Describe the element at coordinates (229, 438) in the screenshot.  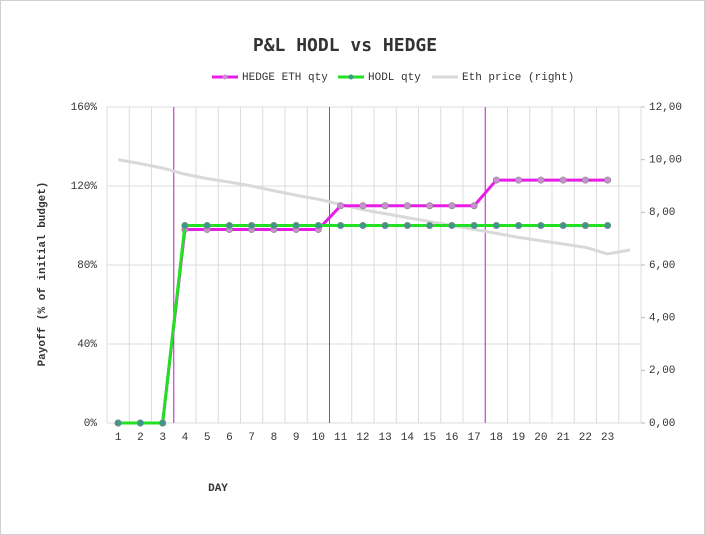
I see `x-tick-label: 6` at that location.